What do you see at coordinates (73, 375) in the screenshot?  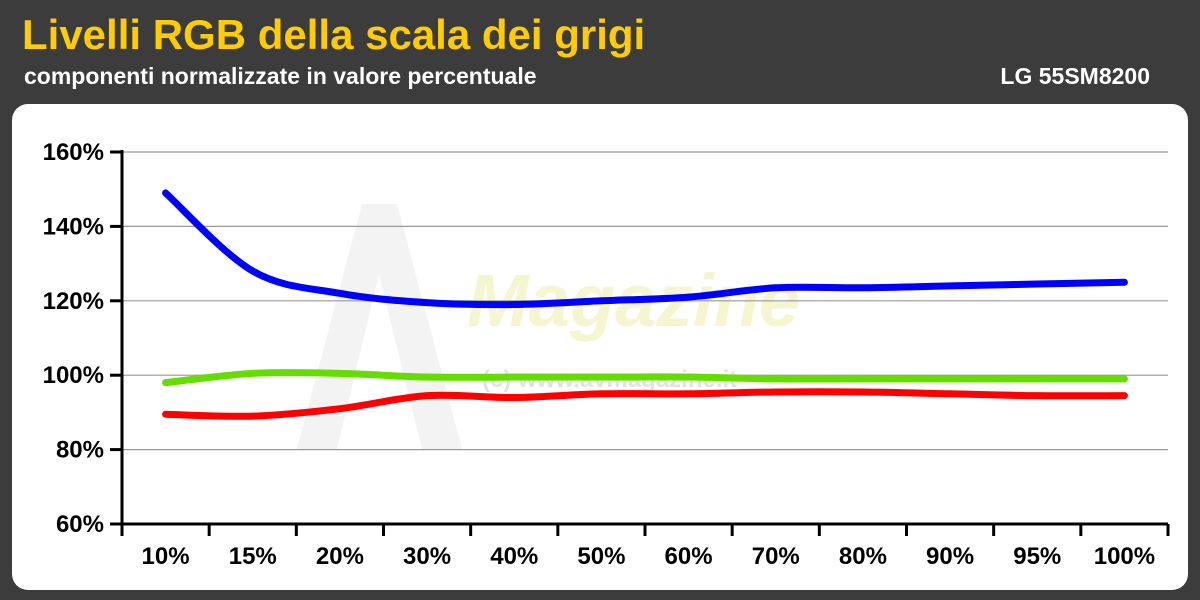 I see `y-tick-label: 100%` at bounding box center [73, 375].